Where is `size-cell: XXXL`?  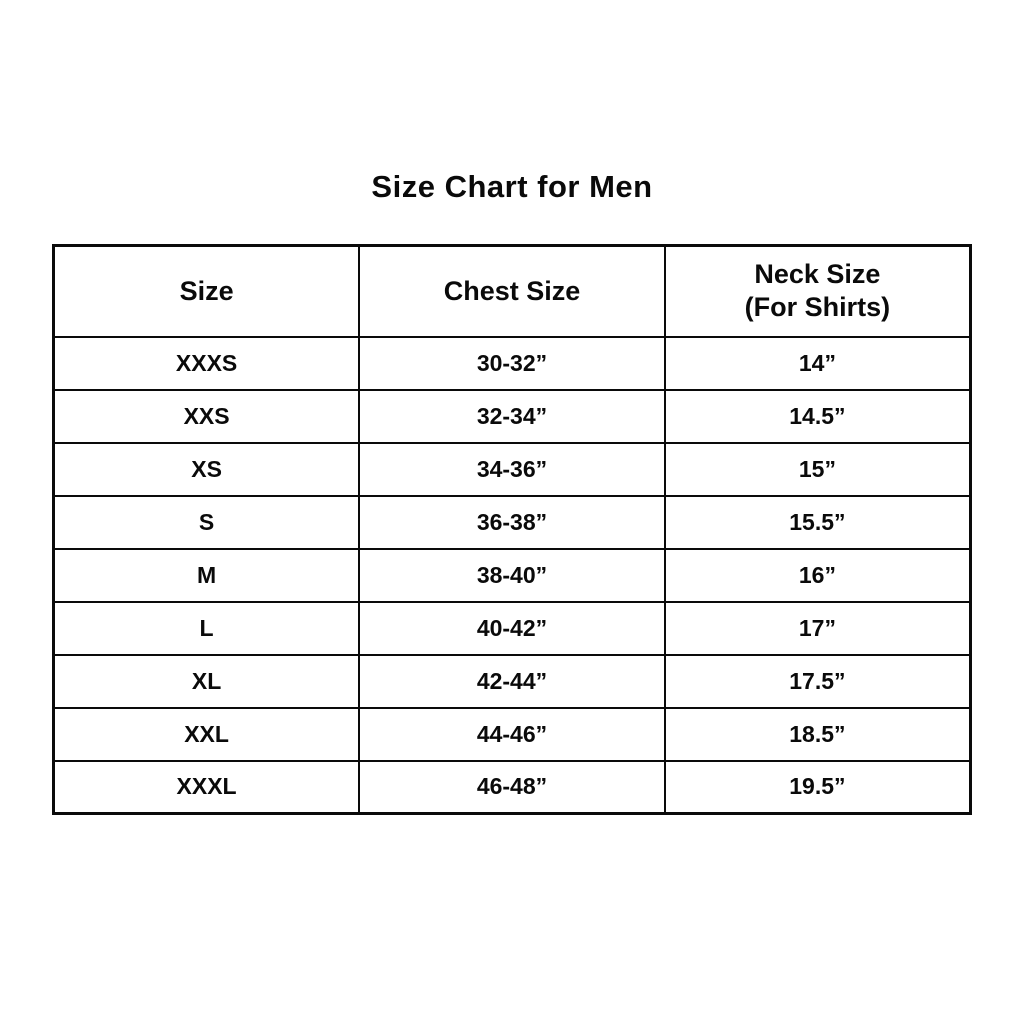
size-cell: XXXL is located at coordinates (206, 787).